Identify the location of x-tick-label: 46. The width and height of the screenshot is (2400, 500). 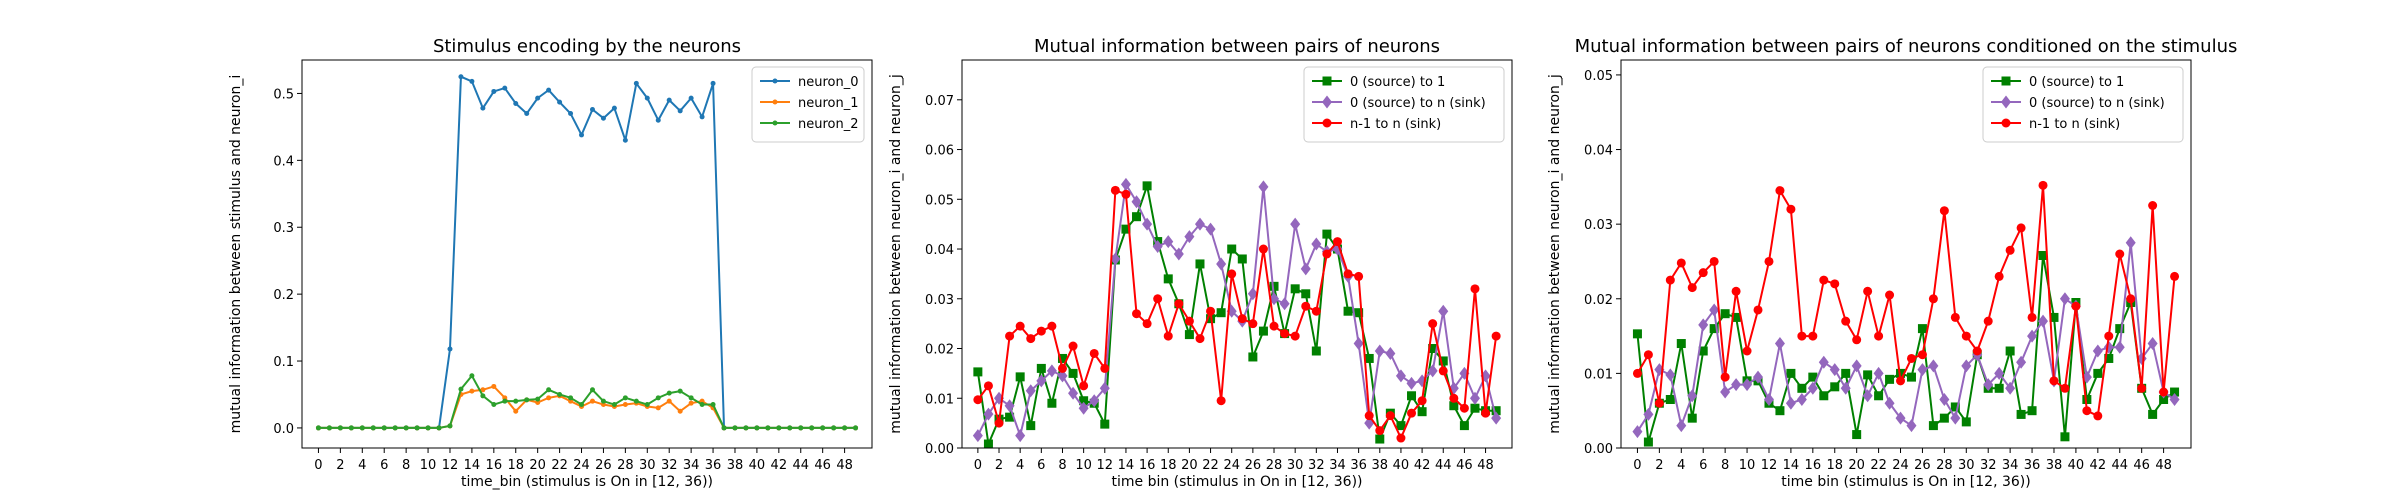
(2141, 465).